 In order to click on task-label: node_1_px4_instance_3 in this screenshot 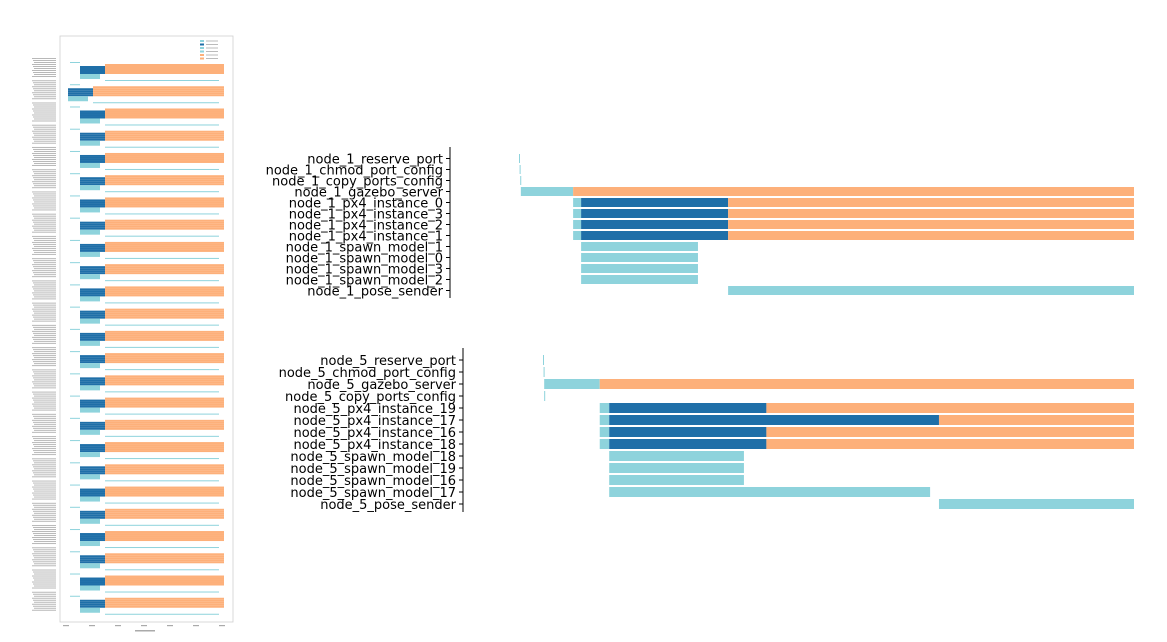, I will do `click(366, 215)`.